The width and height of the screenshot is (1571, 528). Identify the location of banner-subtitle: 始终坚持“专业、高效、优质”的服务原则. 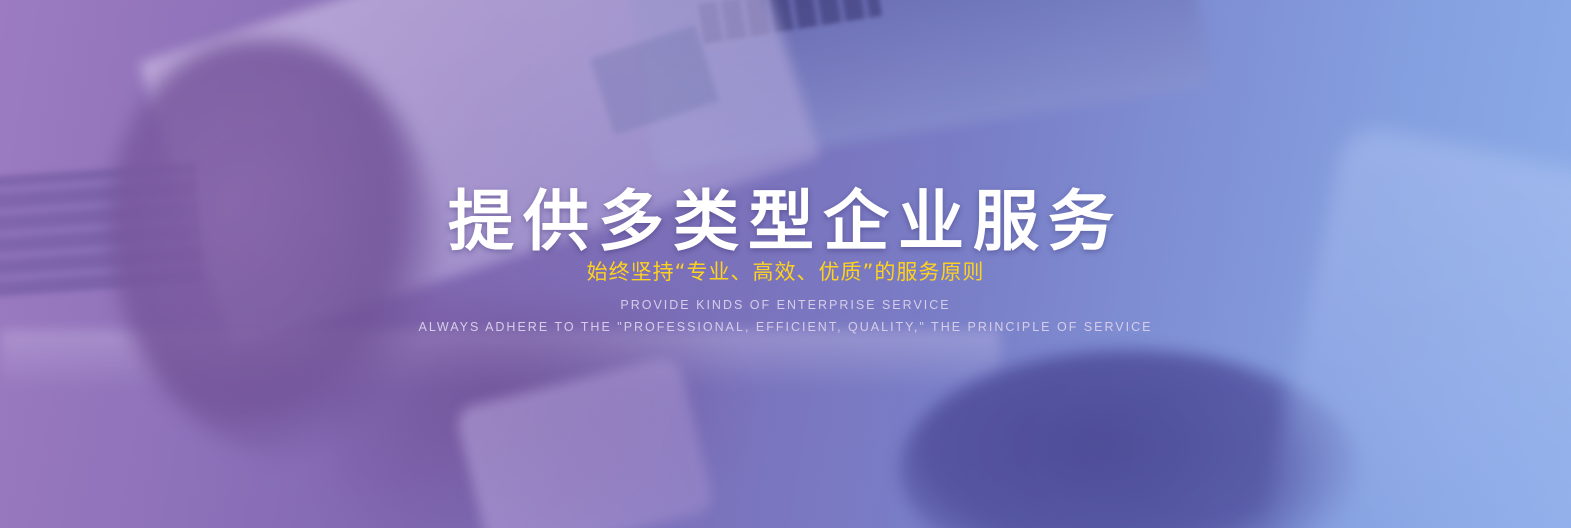
(785, 272).